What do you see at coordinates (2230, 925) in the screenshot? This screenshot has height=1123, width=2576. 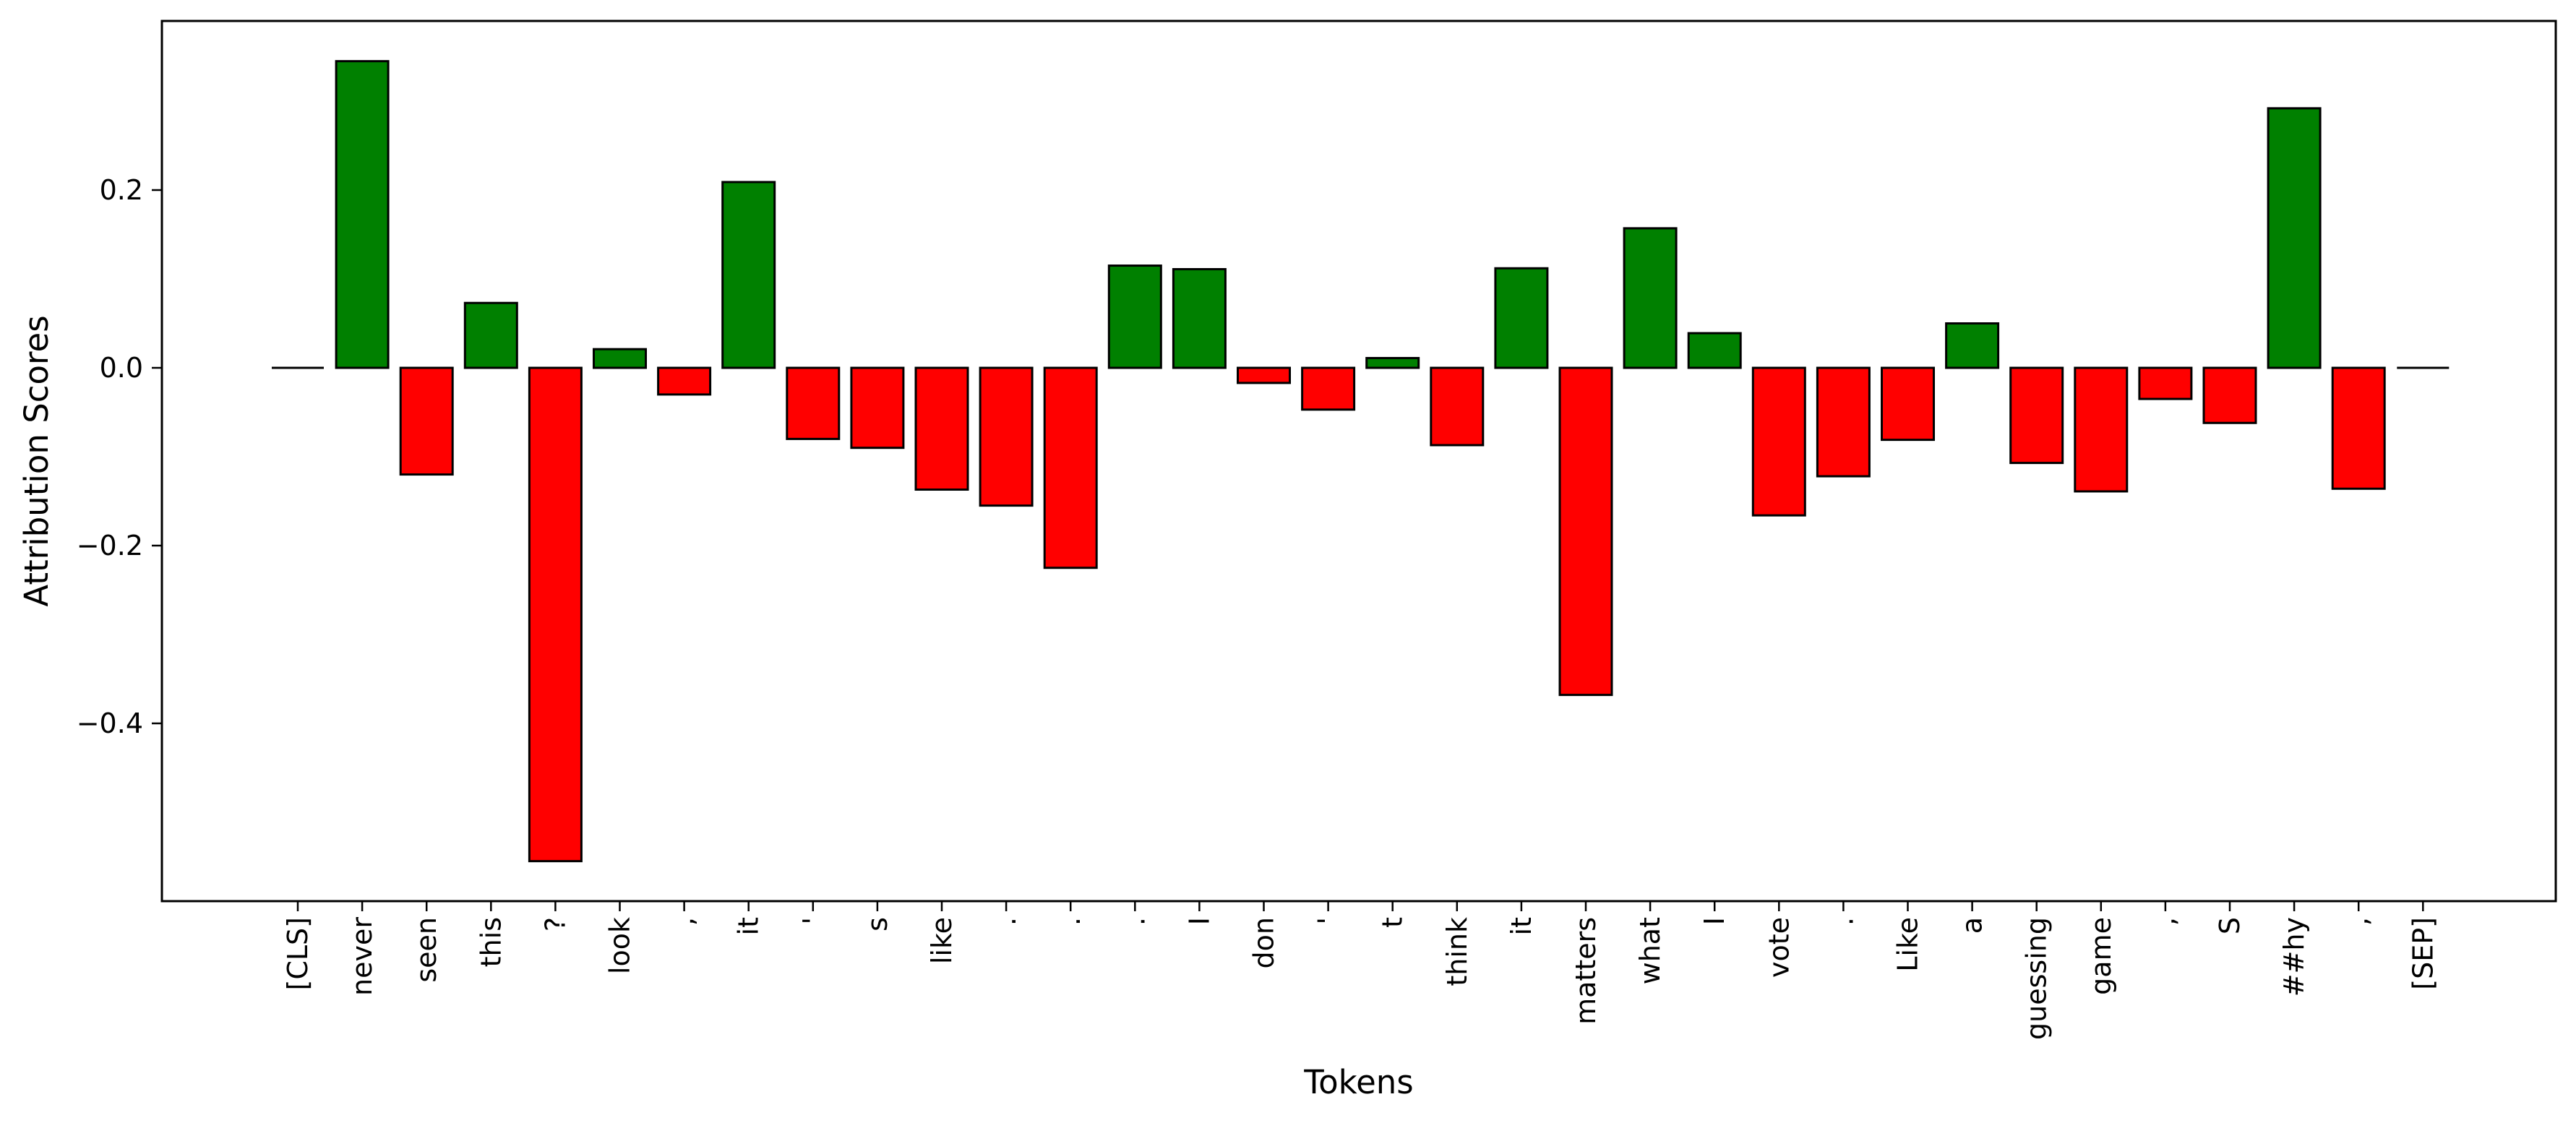 I see `x-tick-label-30: S` at bounding box center [2230, 925].